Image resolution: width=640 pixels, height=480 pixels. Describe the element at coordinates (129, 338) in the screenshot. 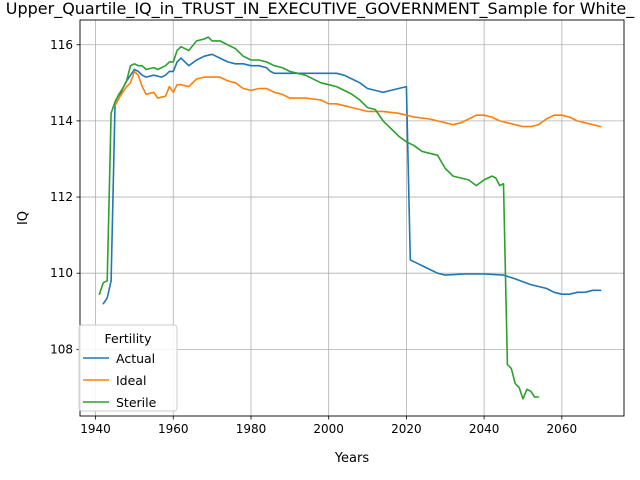

I see `legend-title: Fertility` at that location.